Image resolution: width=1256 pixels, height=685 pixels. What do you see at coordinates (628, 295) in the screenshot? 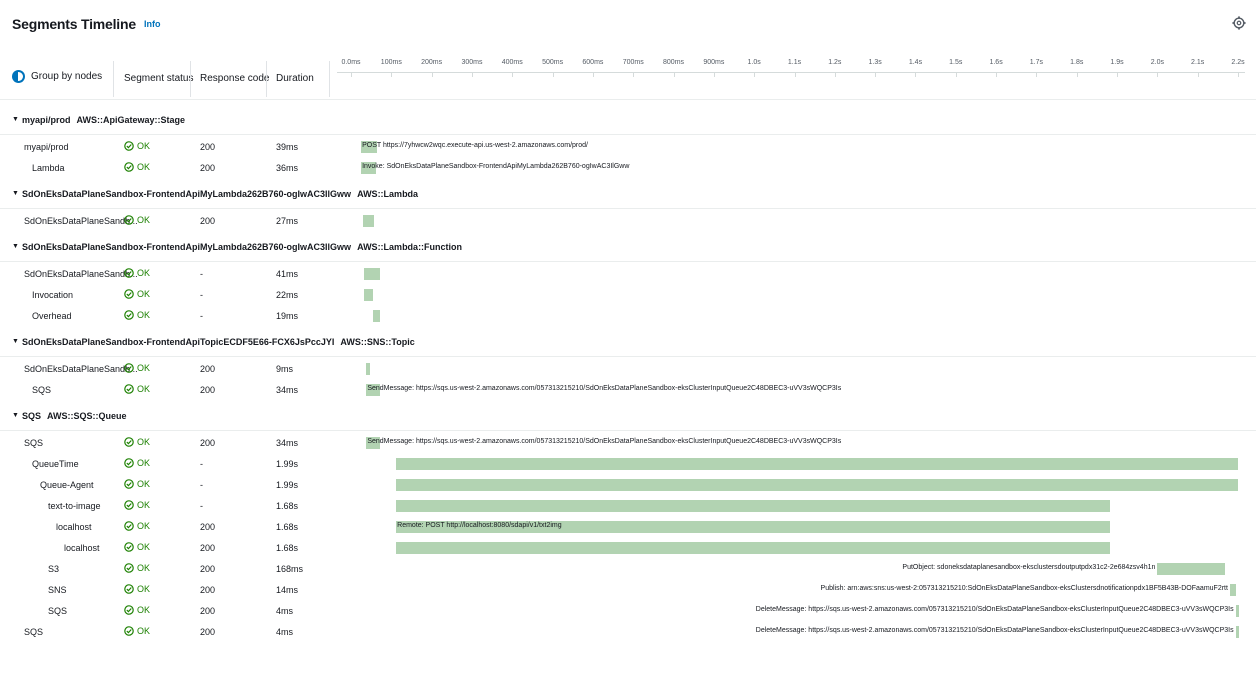
I see `segment-row: Invocation OK - 22ms` at bounding box center [628, 295].